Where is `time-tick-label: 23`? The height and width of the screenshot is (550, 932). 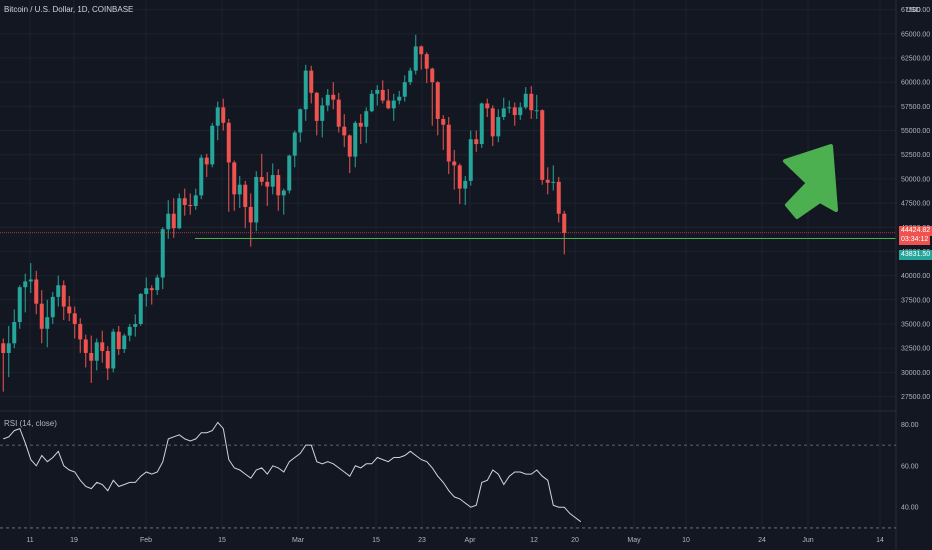 time-tick-label: 23 is located at coordinates (422, 540).